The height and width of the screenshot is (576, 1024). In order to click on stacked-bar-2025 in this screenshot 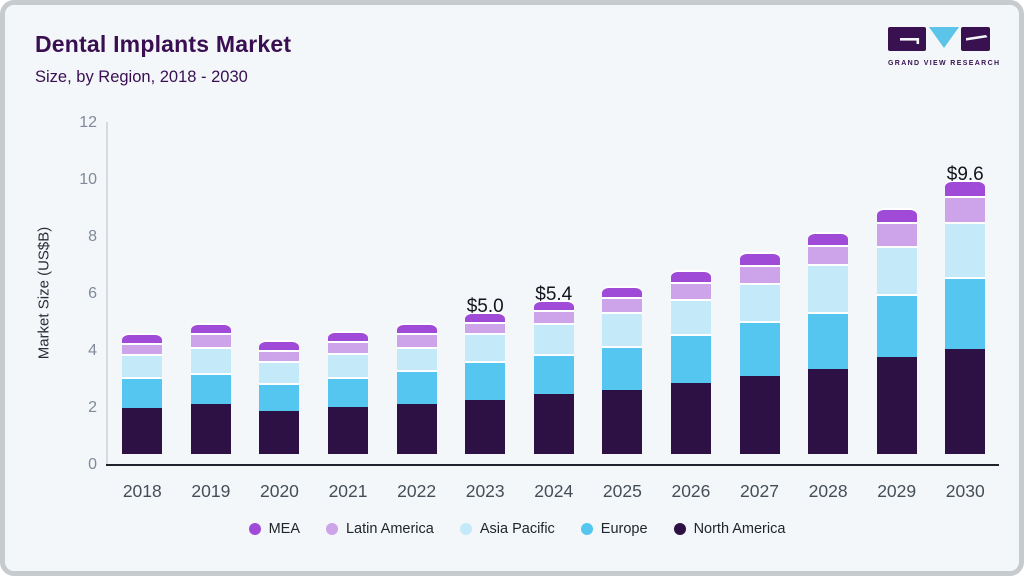, I will do `click(622, 369)`.